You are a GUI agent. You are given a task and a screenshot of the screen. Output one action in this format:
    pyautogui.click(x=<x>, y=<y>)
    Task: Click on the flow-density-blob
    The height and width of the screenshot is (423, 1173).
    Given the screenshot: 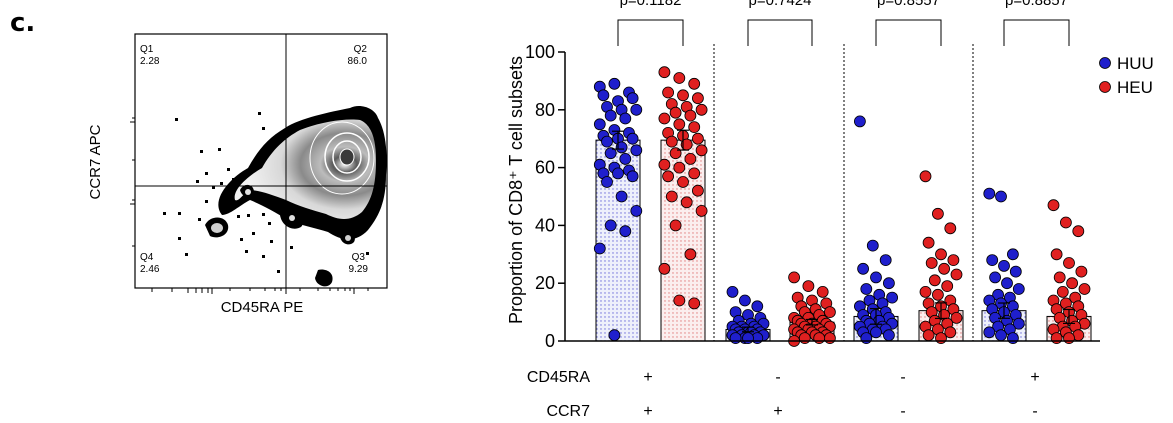 What is the action you would take?
    pyautogui.click(x=296, y=196)
    